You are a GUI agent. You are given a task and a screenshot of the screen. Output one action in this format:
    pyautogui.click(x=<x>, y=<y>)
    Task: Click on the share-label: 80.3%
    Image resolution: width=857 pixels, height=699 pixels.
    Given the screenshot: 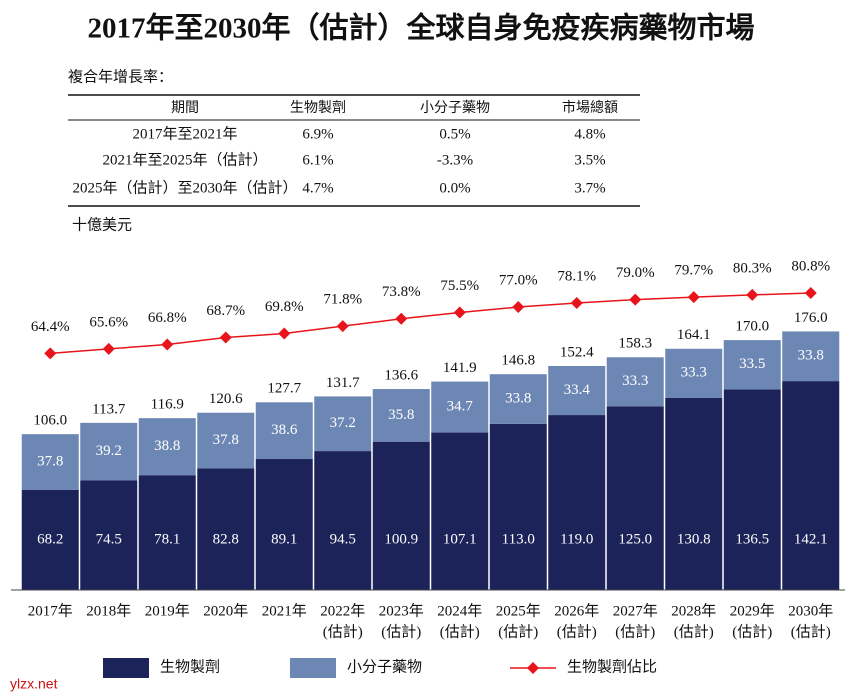 What is the action you would take?
    pyautogui.click(x=752, y=268)
    